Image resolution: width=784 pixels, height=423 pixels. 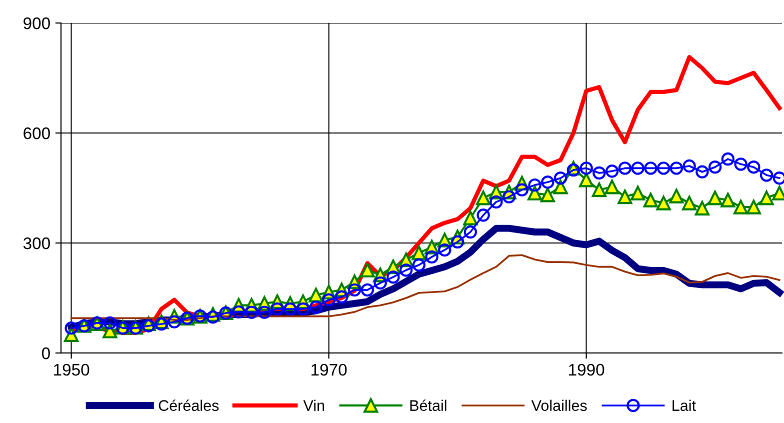 What do you see at coordinates (188, 405) in the screenshot?
I see `legend-label: Céréales` at bounding box center [188, 405].